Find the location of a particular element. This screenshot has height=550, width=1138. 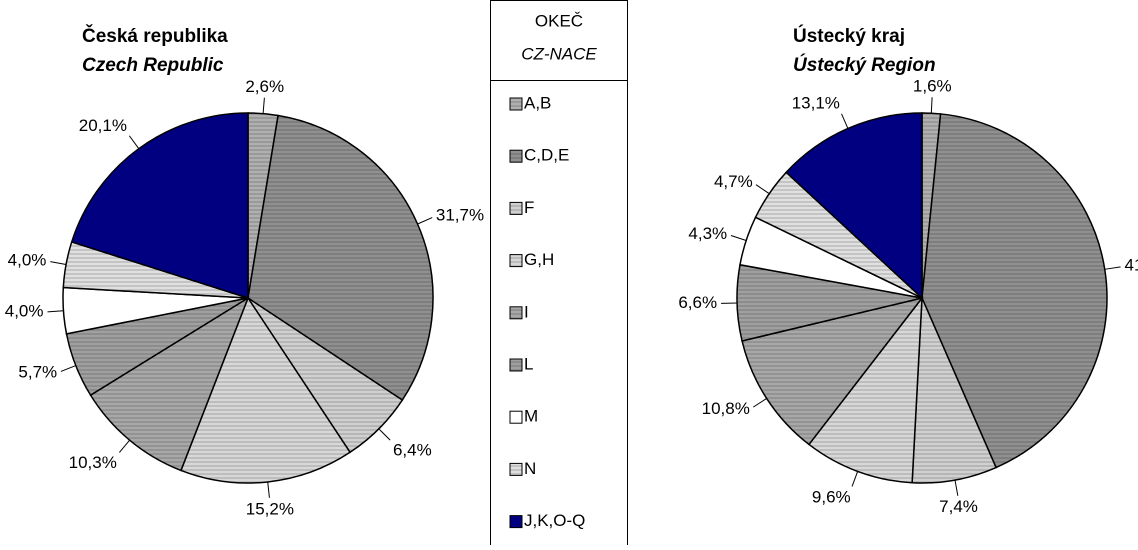

data-label: 20,1% is located at coordinates (103, 125).